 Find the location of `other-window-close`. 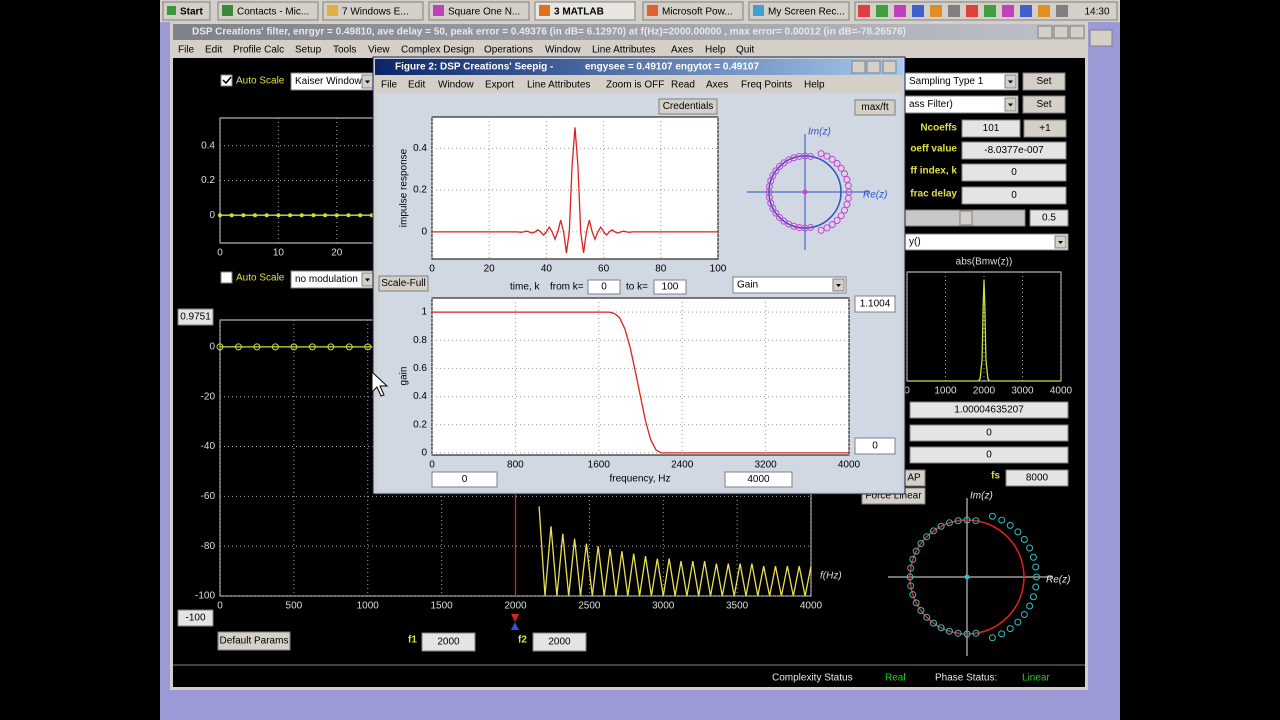

other-window-close is located at coordinates (1101, 38).